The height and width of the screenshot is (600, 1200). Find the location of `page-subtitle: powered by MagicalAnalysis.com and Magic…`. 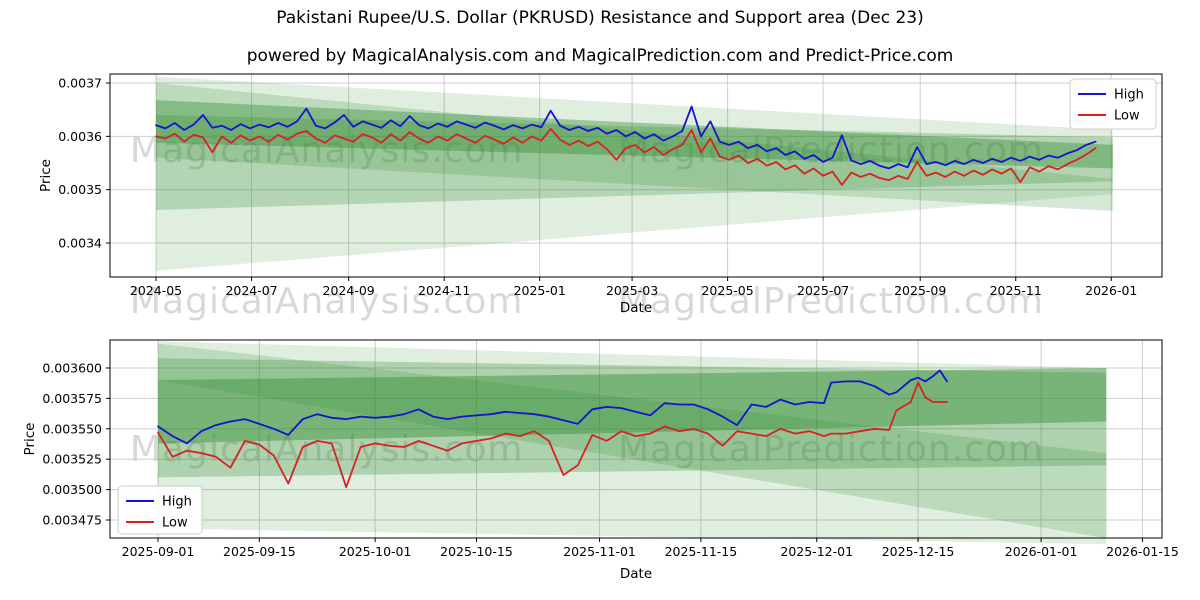

page-subtitle: powered by MagicalAnalysis.com and Magic… is located at coordinates (600, 56).